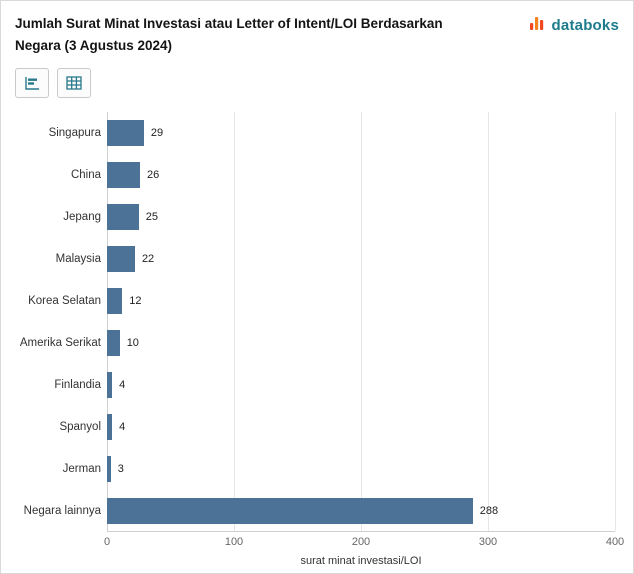  What do you see at coordinates (361, 542) in the screenshot?
I see `x-tick-label: 200` at bounding box center [361, 542].